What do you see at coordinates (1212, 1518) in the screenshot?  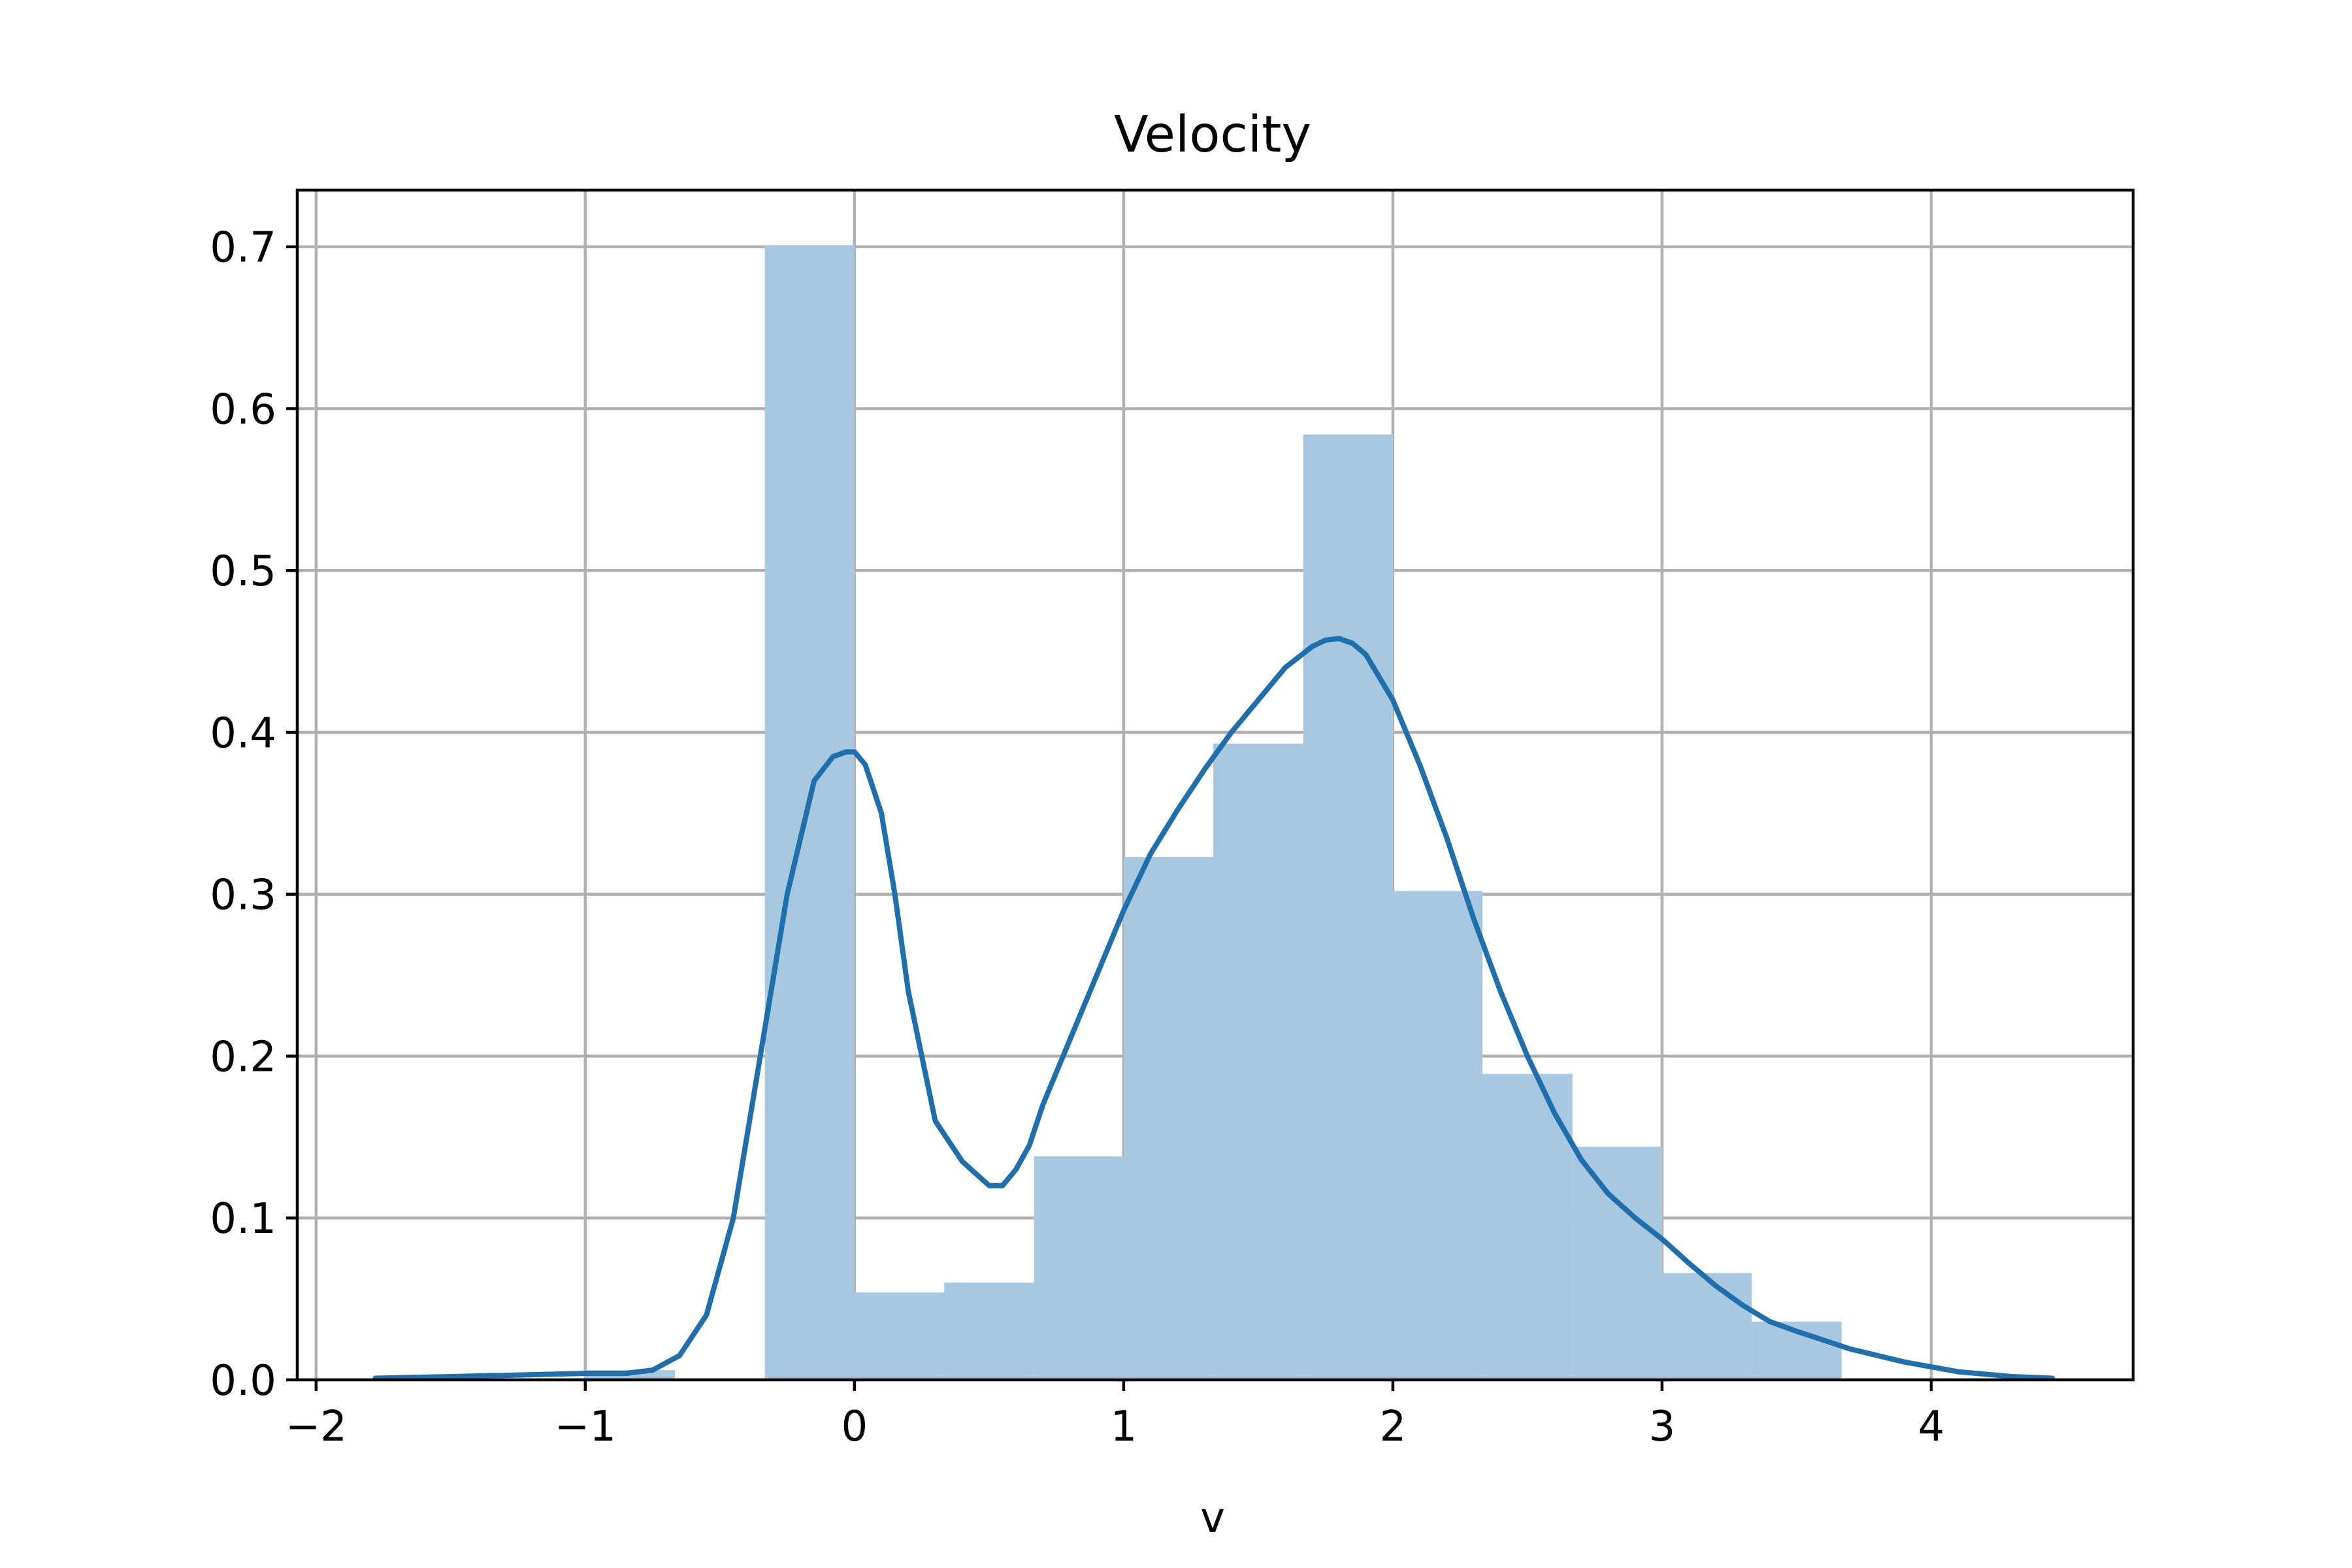 I see `x-axis-label: v` at bounding box center [1212, 1518].